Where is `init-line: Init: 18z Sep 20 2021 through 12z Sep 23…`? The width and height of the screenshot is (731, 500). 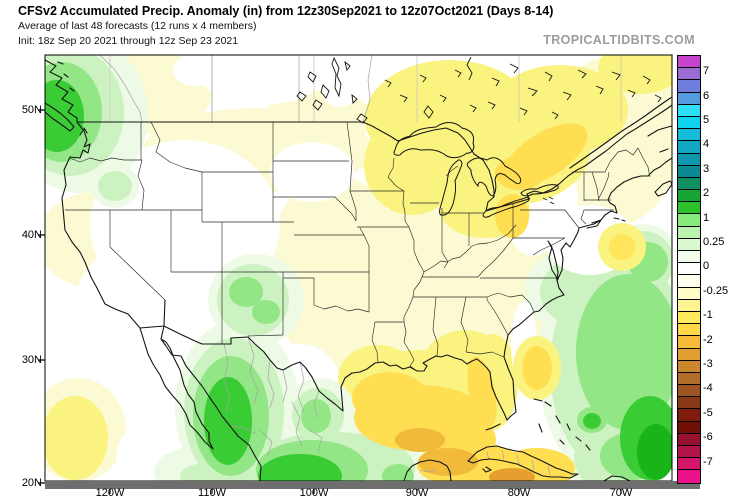
init-line: Init: 18z Sep 20 2021 through 12z Sep 23… is located at coordinates (128, 41).